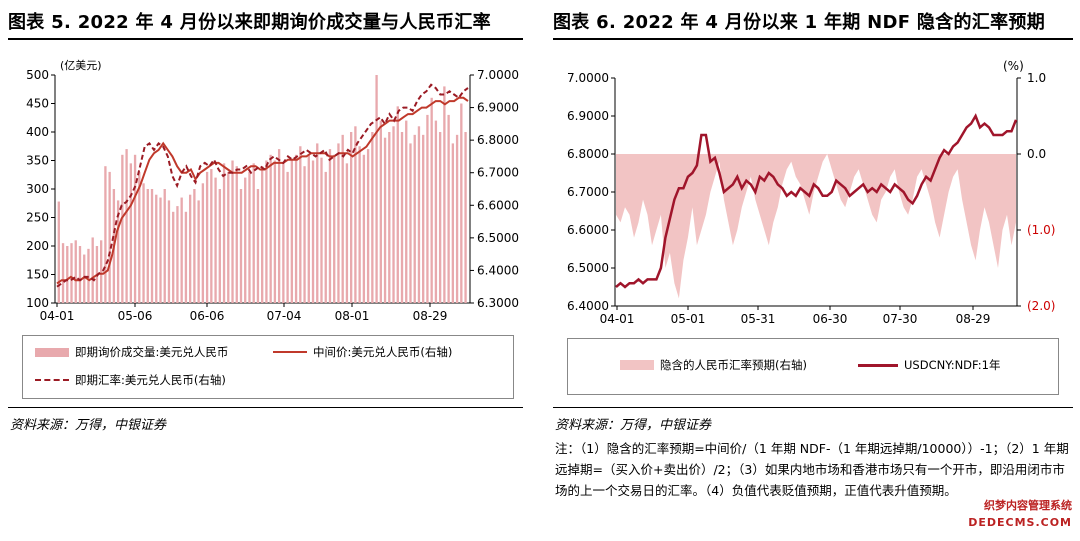  I want to click on right-chart-title: 图表 6. 2022 年 4 月份以来 1 年期 NDF 隐含的汇率预期, so click(799, 22).